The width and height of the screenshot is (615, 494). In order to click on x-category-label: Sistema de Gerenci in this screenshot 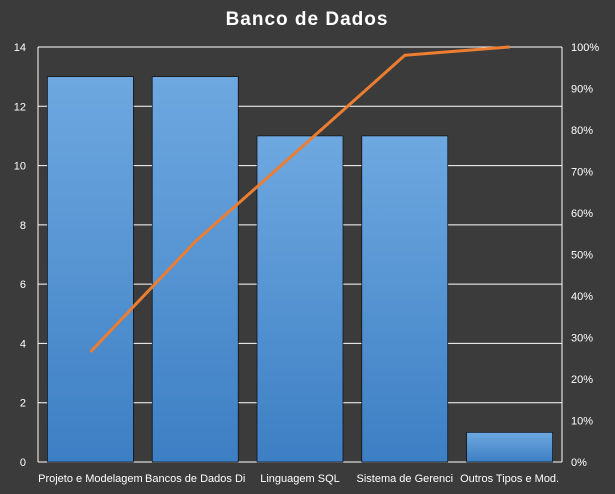, I will do `click(404, 479)`.